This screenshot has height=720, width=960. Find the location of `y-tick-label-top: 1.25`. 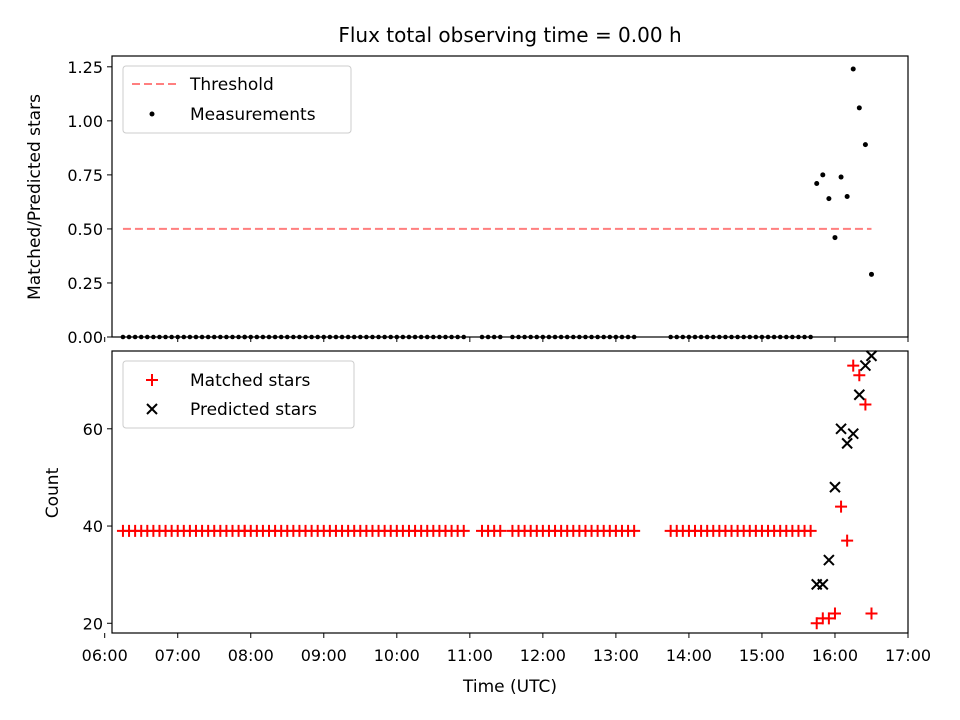

y-tick-label-top: 1.25 is located at coordinates (85, 67).